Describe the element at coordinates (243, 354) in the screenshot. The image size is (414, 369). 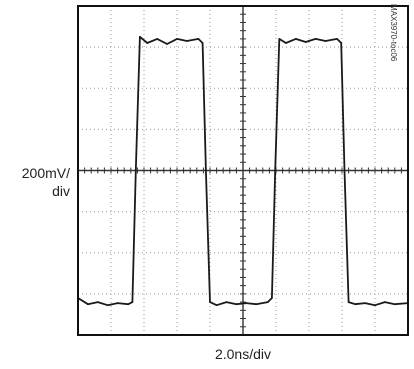
I see `x-scale-label: 2.0ns/div` at that location.